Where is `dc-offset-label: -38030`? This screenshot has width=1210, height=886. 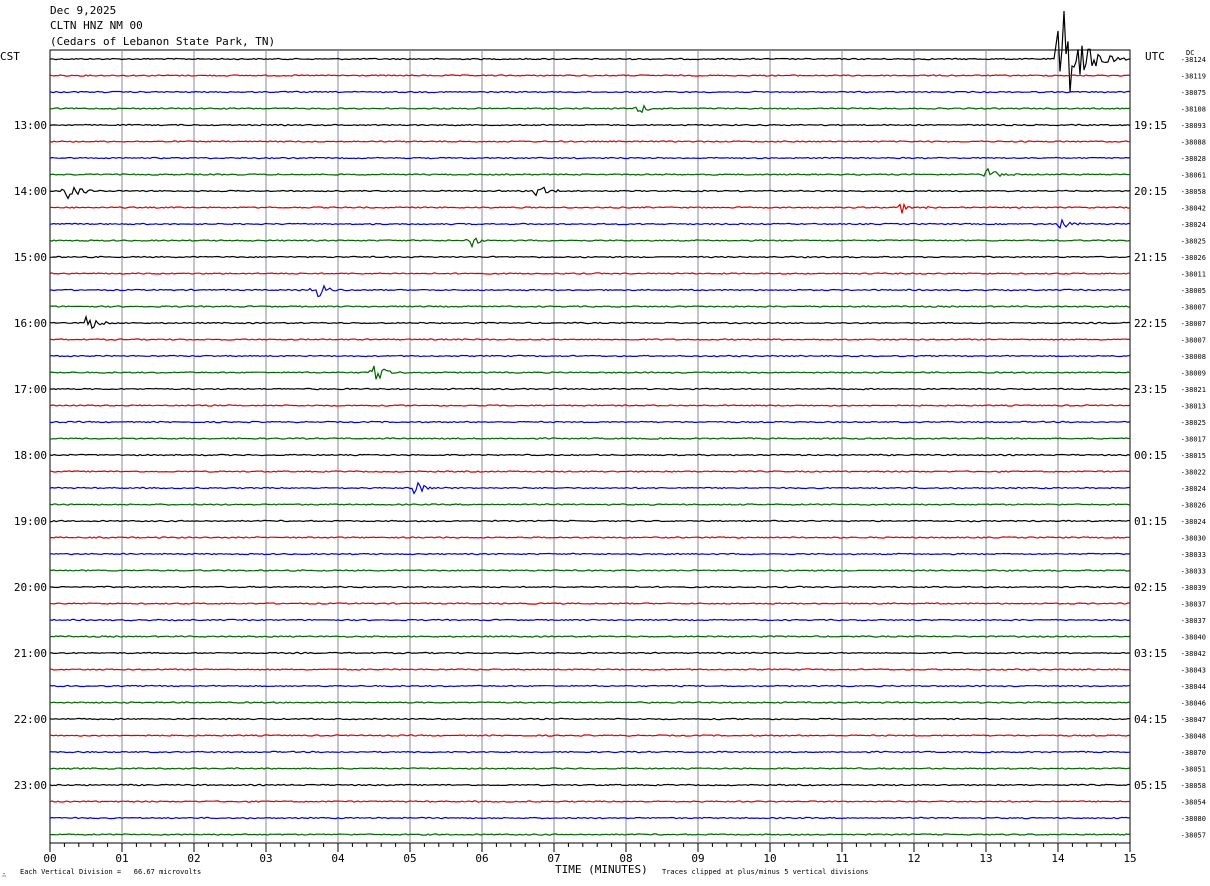
dc-offset-label: -38030 is located at coordinates (1193, 539).